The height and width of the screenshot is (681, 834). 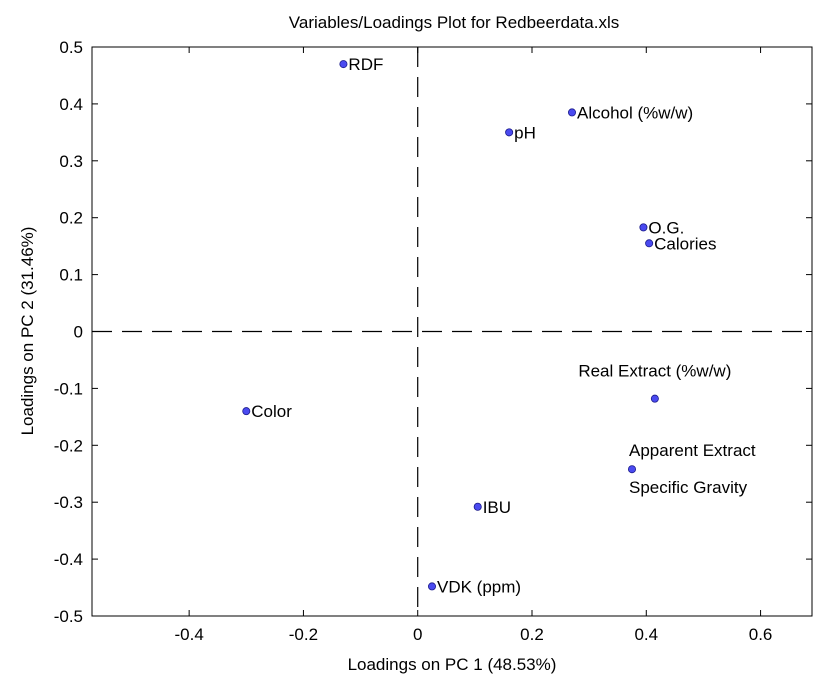 What do you see at coordinates (68, 559) in the screenshot?
I see `y-tick-label: -0.4` at bounding box center [68, 559].